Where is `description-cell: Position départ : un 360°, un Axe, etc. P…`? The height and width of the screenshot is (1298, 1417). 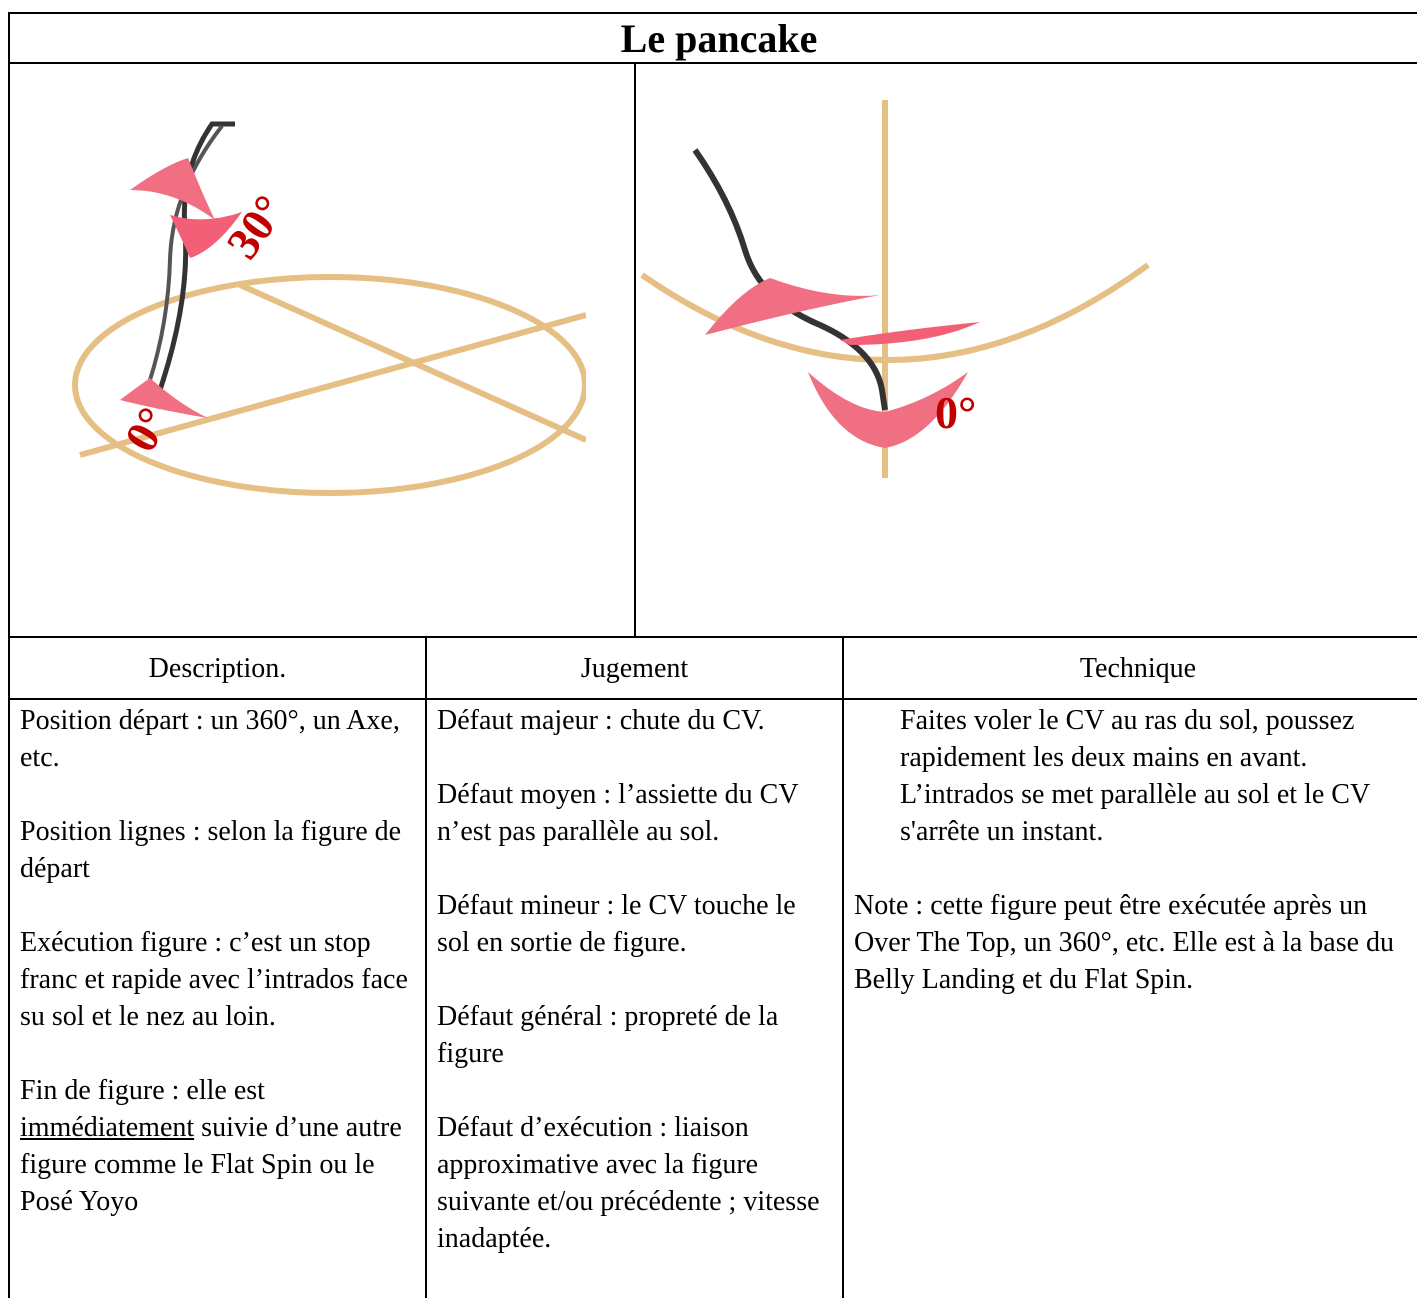
description-cell: Position départ : un 360°, un Axe, etc. P… is located at coordinates (216, 998).